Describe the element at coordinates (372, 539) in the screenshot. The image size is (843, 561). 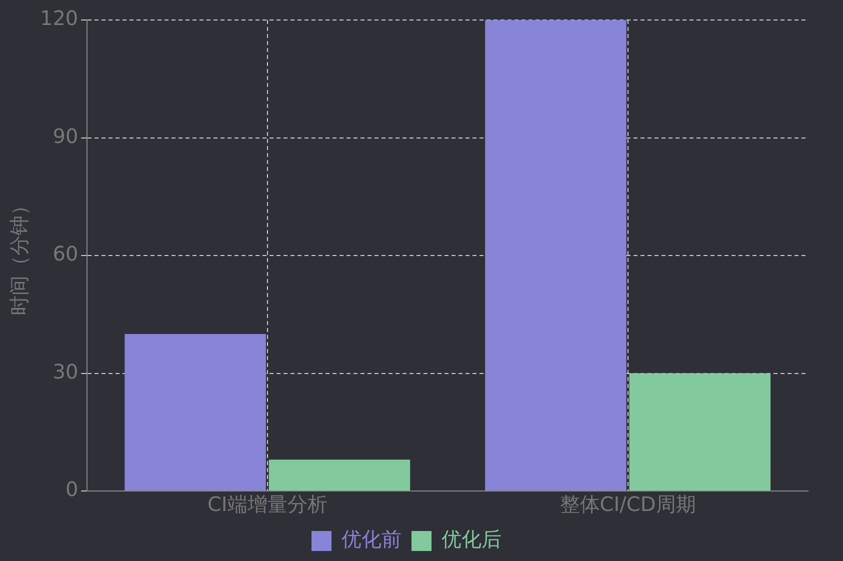
I see `legend-label: 优化前` at that location.